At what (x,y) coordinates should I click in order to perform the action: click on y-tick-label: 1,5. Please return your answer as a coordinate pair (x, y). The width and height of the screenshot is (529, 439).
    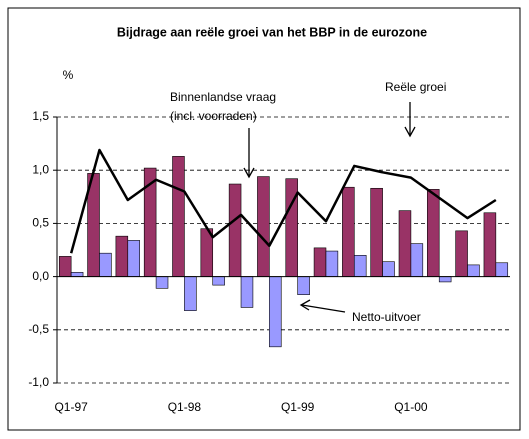
    Looking at the image, I should click on (40, 116).